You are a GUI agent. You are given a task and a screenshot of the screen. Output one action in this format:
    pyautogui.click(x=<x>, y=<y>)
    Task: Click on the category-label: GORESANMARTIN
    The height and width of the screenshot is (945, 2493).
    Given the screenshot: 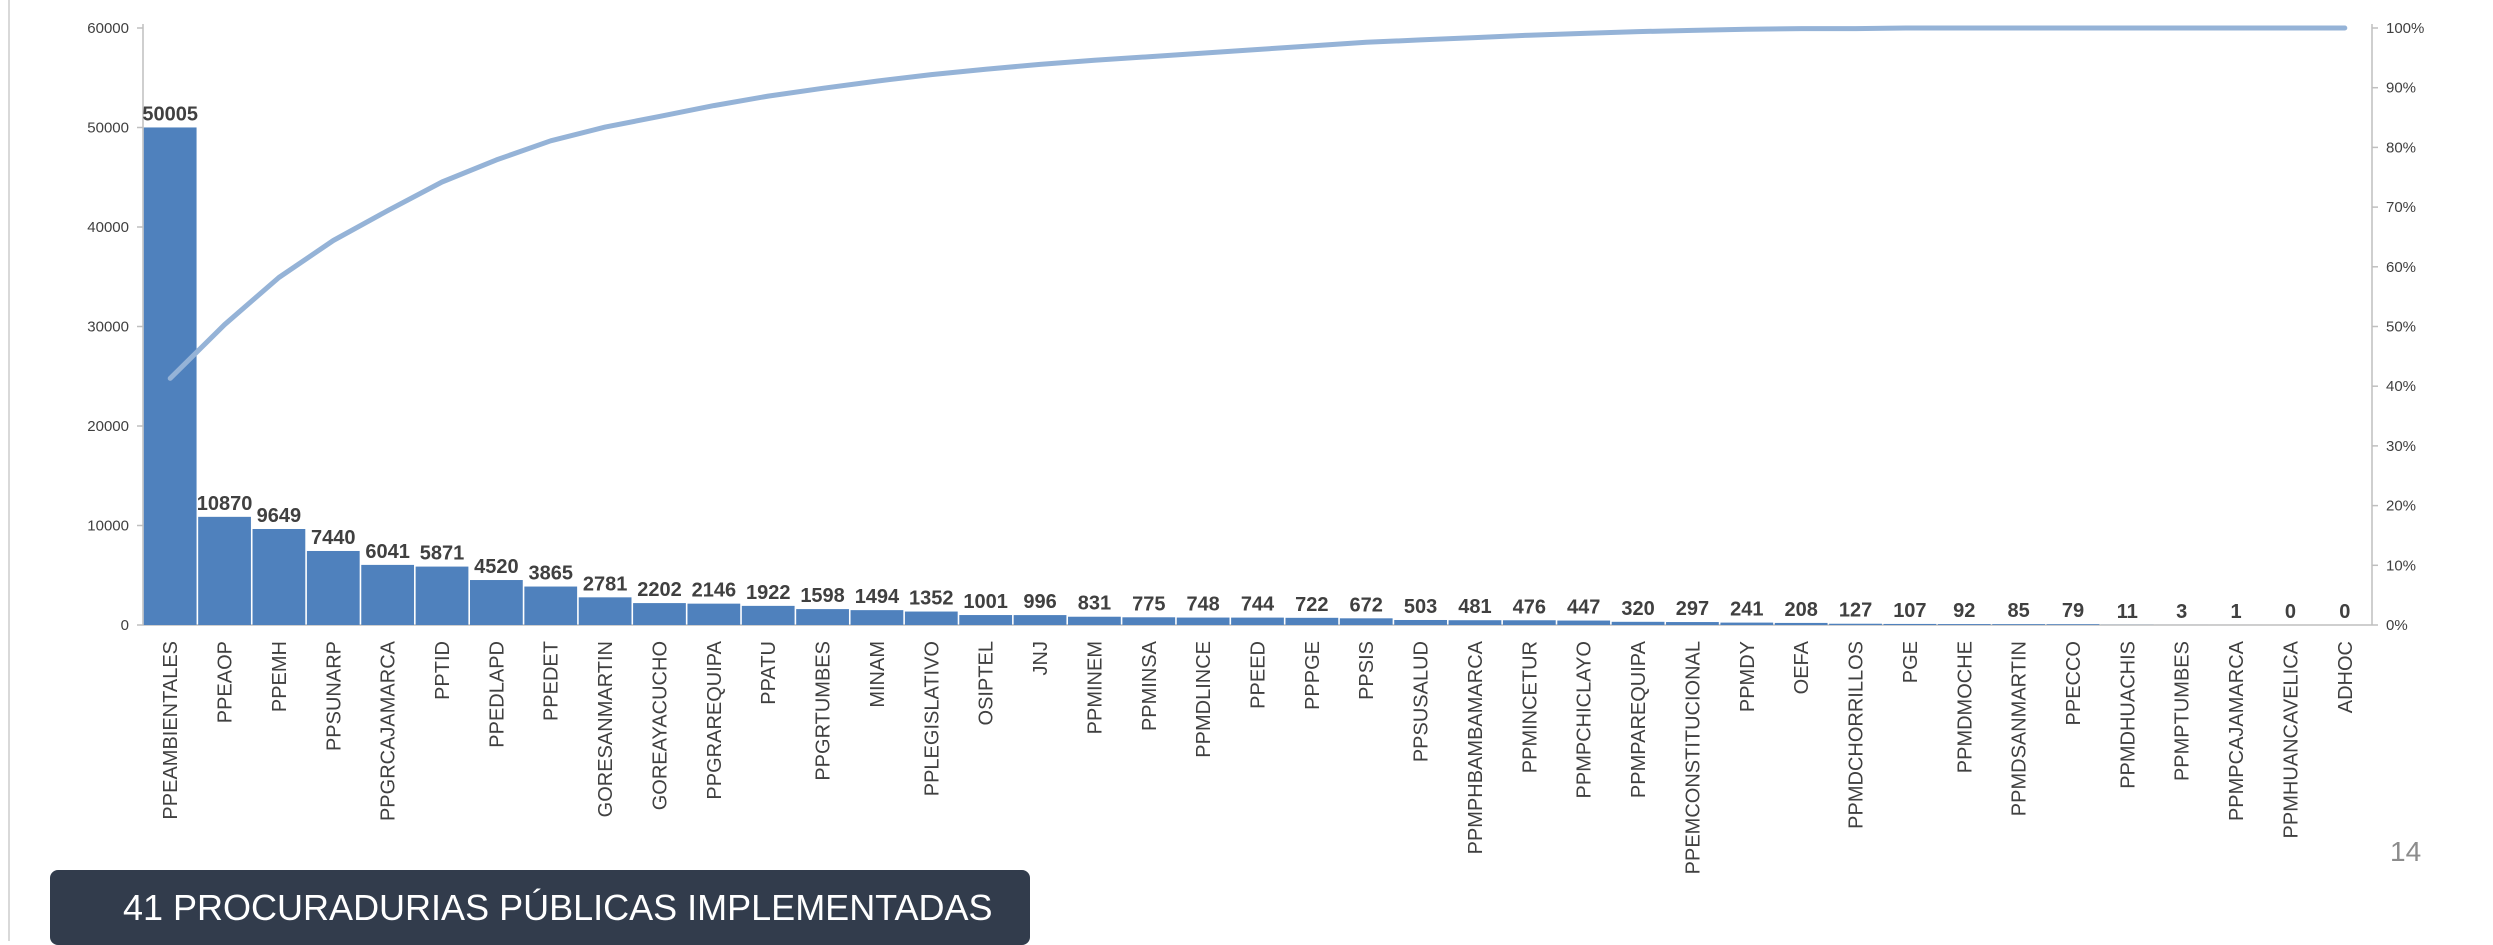 What is the action you would take?
    pyautogui.click(x=606, y=729)
    